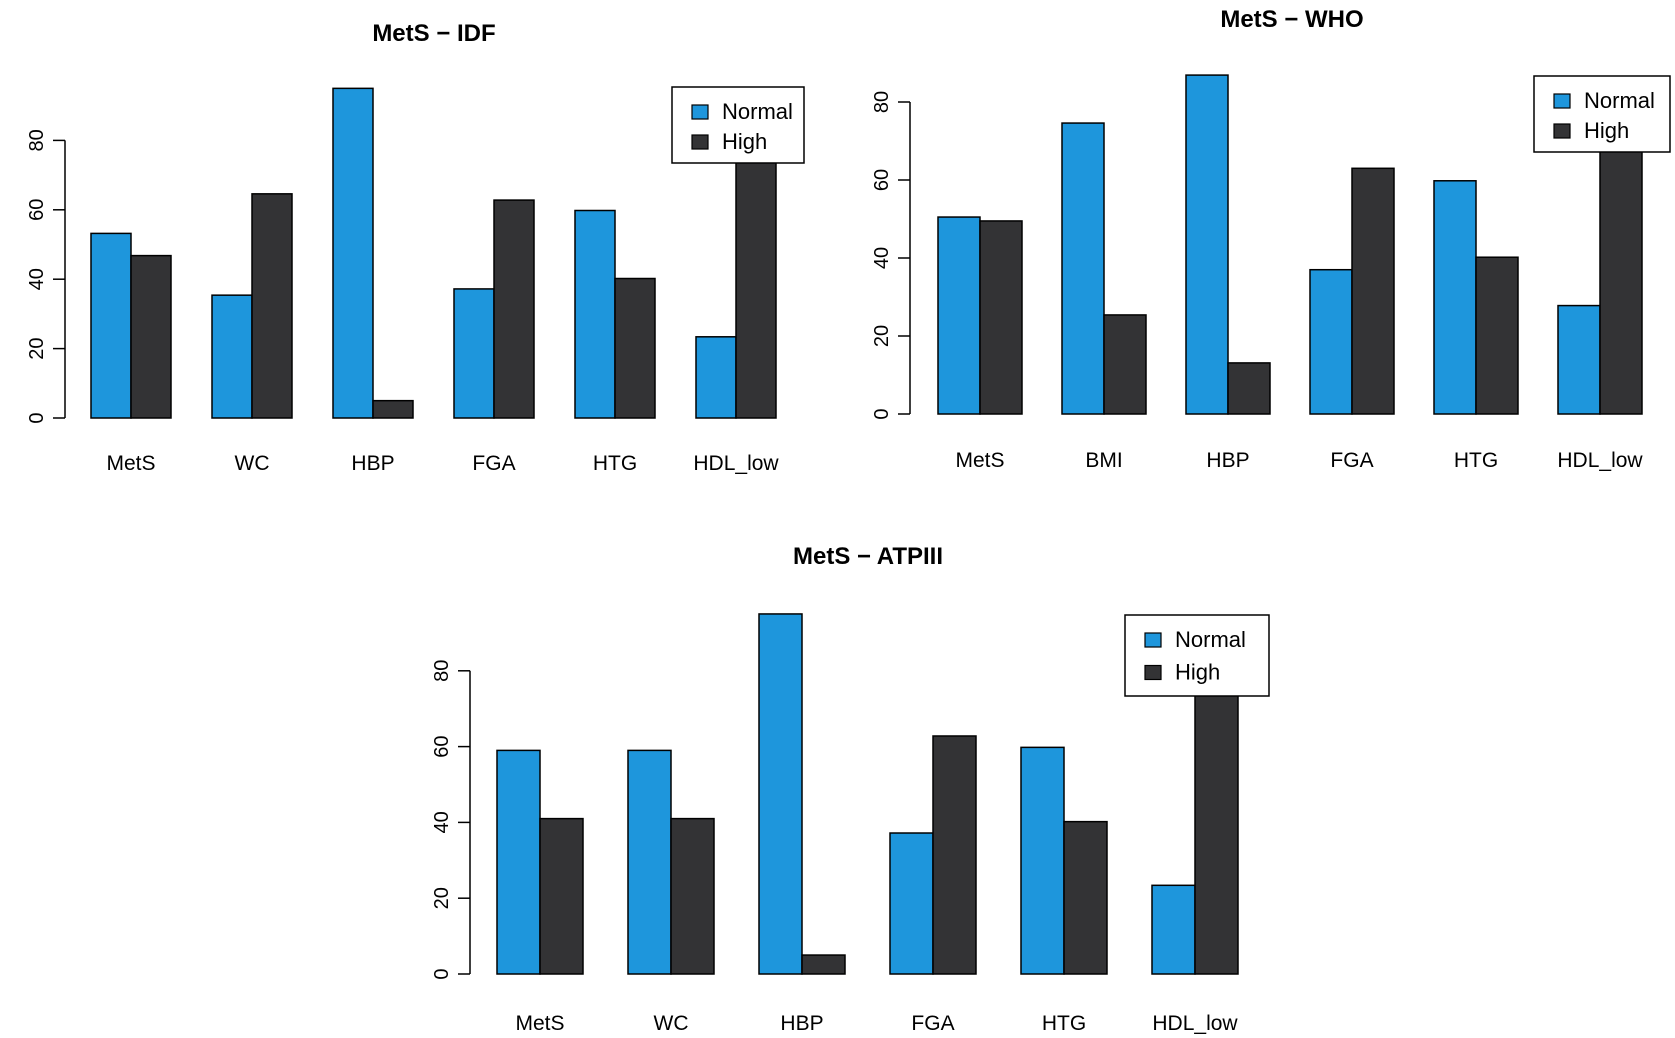 Image resolution: width=1675 pixels, height=1038 pixels. I want to click on chart-title: MetS − WHO, so click(1291, 19).